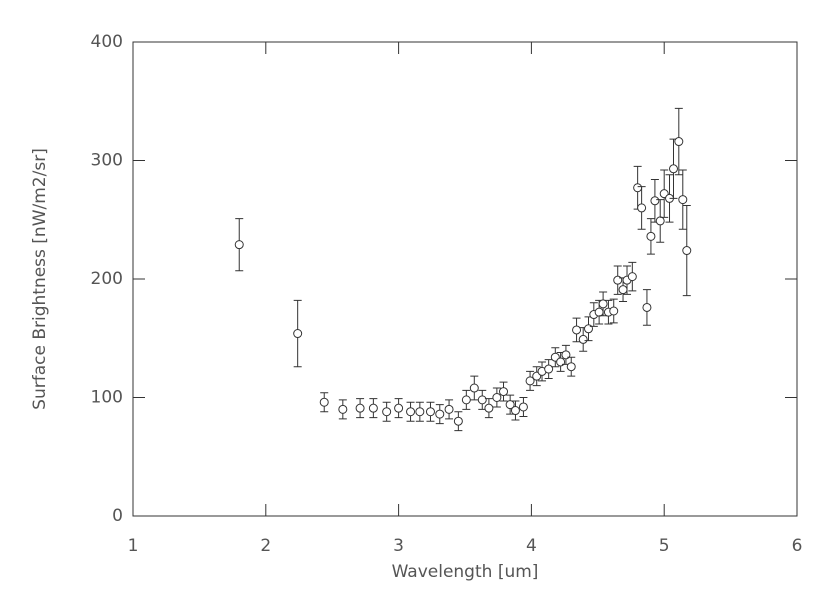 The width and height of the screenshot is (840, 600). I want to click on y-tick-label: 300, so click(107, 161).